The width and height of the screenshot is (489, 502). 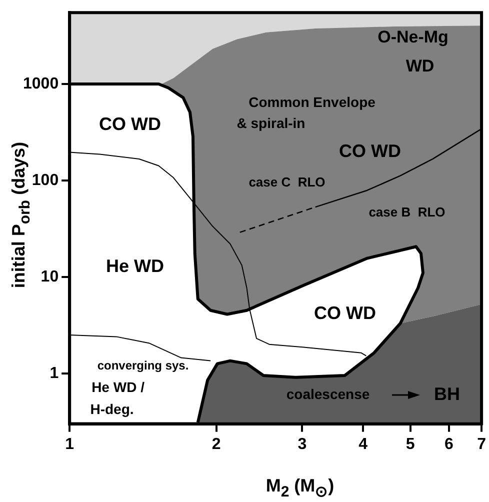 What do you see at coordinates (216, 444) in the screenshot?
I see `x-tick-label: 2` at bounding box center [216, 444].